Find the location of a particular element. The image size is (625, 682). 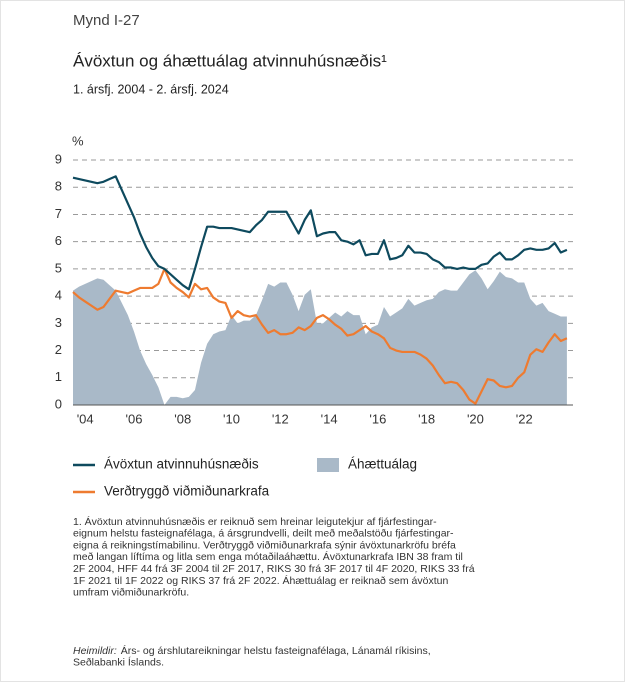

y-tick-label: 8 is located at coordinates (58, 186).